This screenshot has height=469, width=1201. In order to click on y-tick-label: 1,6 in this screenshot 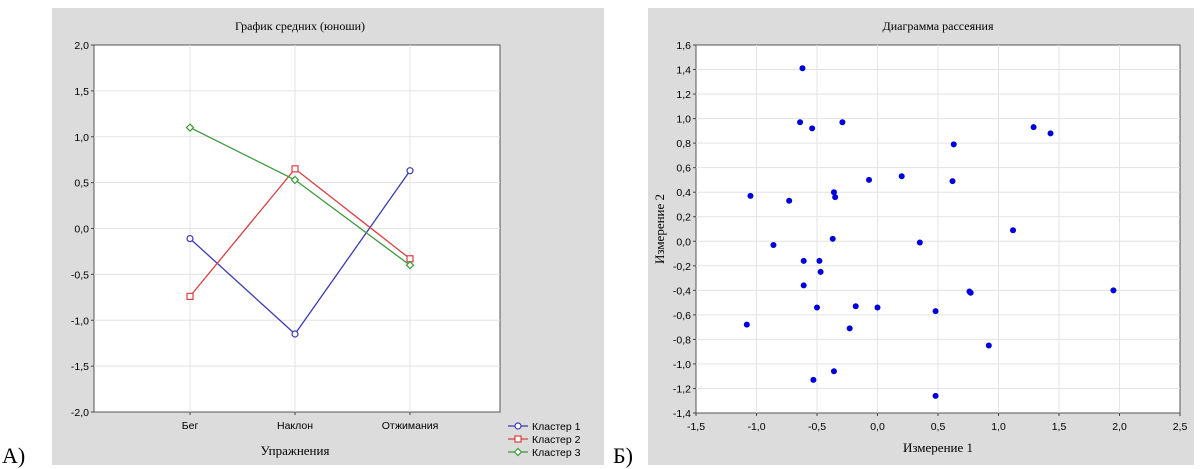, I will do `click(683, 46)`.